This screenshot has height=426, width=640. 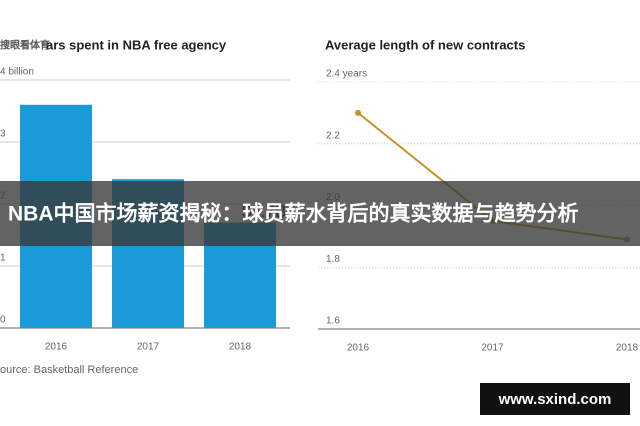 What do you see at coordinates (25, 45) in the screenshot?
I see `watermark: 搜眼看体育` at bounding box center [25, 45].